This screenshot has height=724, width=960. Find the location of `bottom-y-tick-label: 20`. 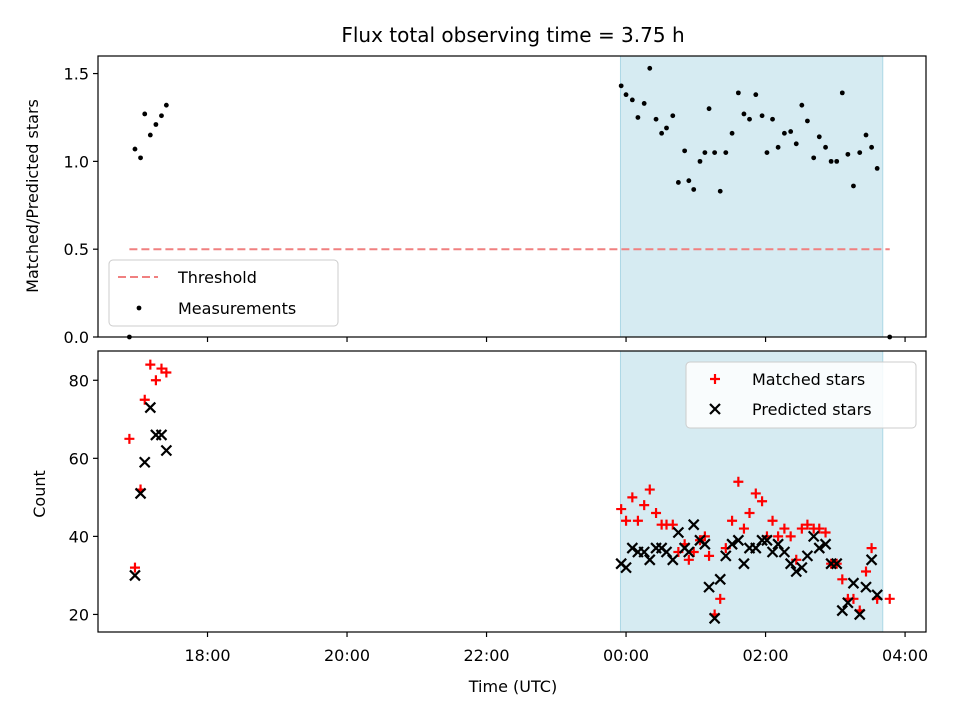

bottom-y-tick-label: 20 is located at coordinates (79, 614).